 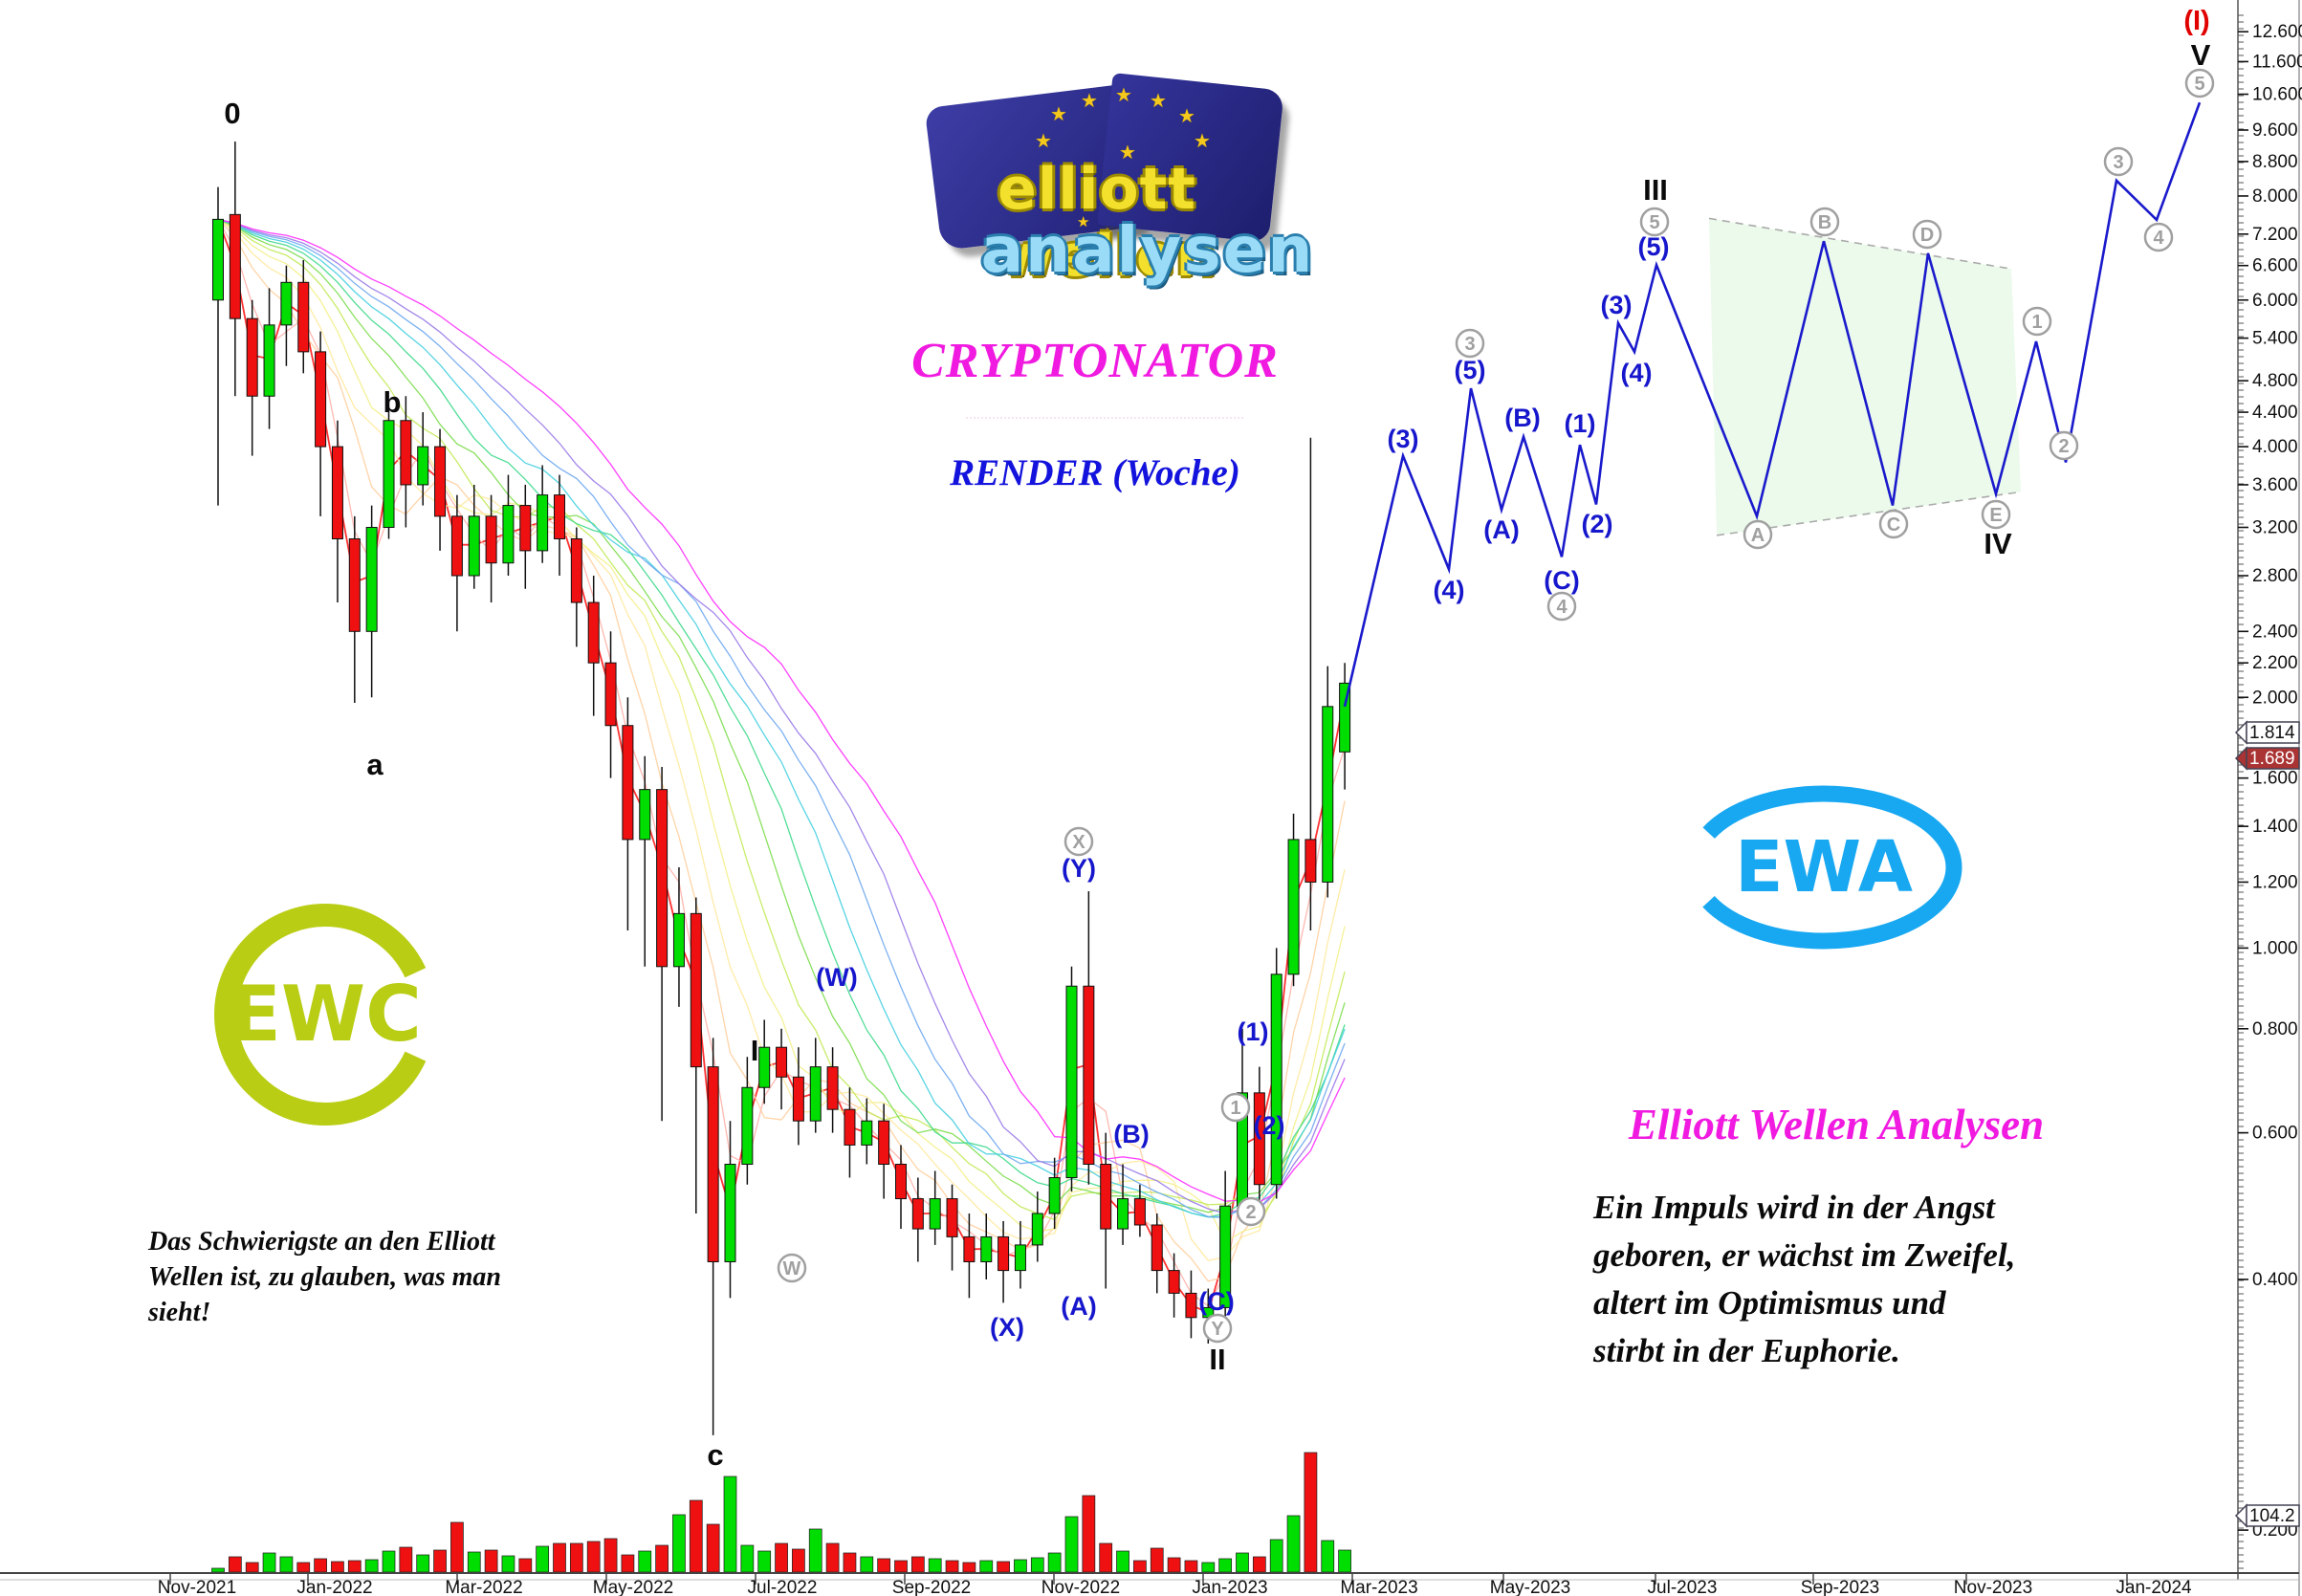 I want to click on ewa-badge: EWA, so click(x=1823, y=868).